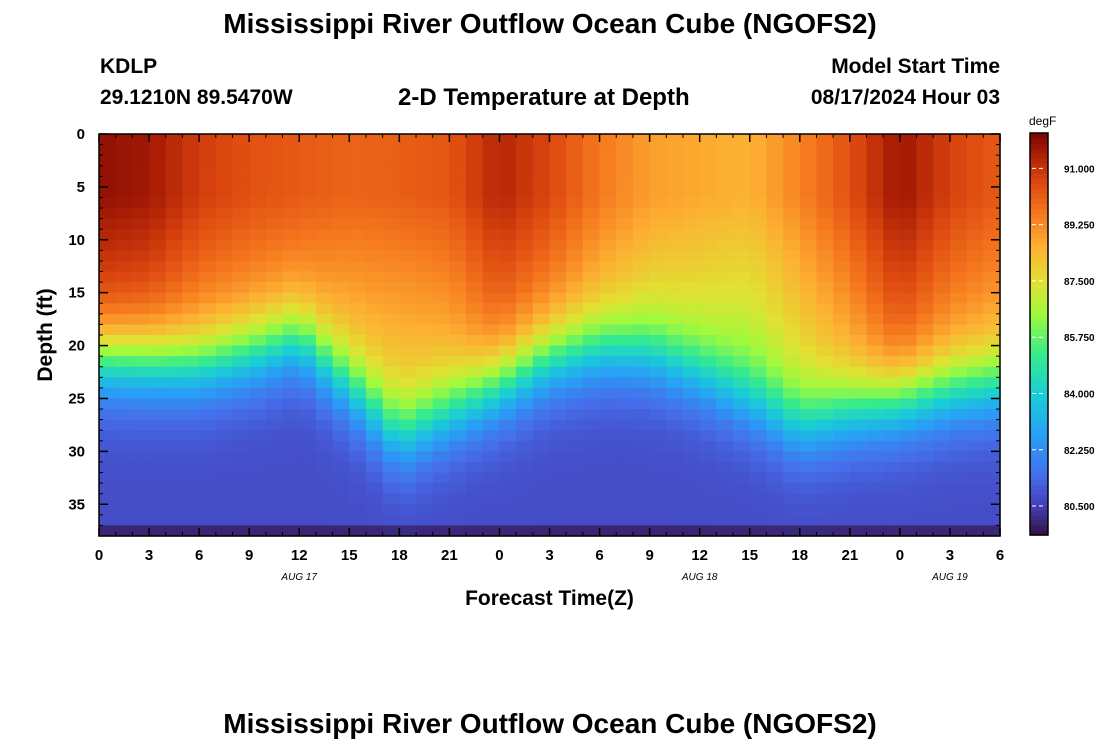  Describe the element at coordinates (1079, 451) in the screenshot. I see `colorbar-tick-label: 82.250` at that location.